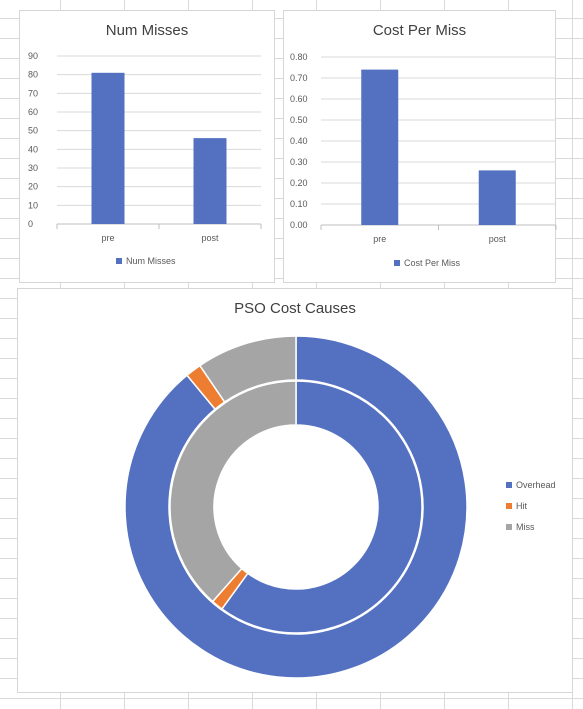  I want to click on y-tick-label: 90, so click(33, 56).